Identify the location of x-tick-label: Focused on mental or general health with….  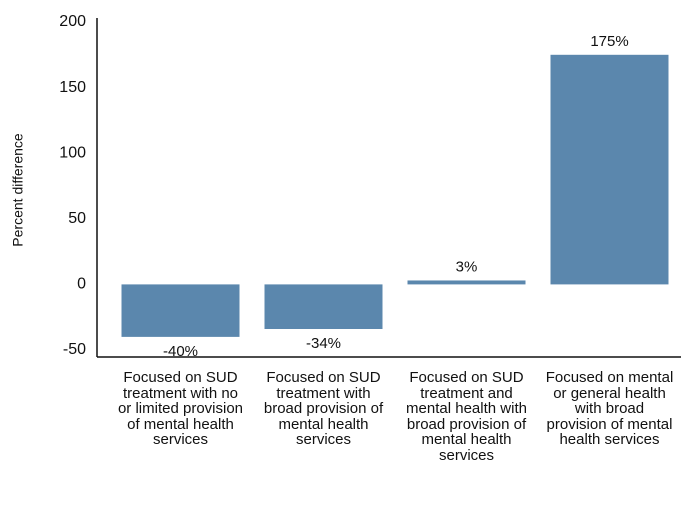
(609, 408).